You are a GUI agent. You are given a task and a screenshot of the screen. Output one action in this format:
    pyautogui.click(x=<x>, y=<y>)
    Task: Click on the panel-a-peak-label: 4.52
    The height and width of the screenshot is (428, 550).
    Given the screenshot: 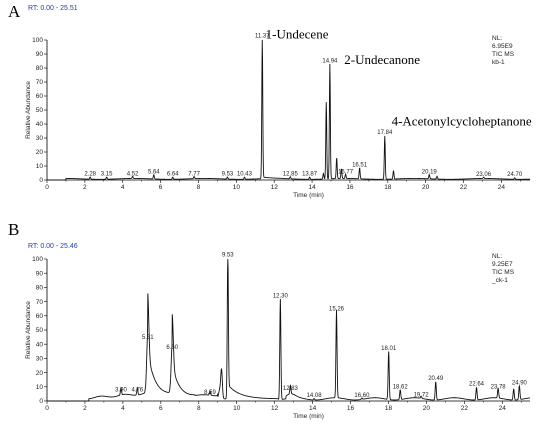 What is the action you would take?
    pyautogui.click(x=133, y=174)
    